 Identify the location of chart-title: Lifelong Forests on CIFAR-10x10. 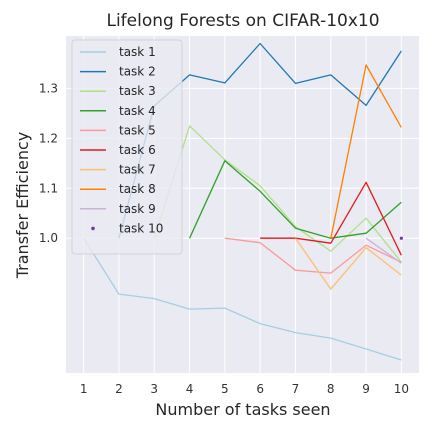
(242, 21).